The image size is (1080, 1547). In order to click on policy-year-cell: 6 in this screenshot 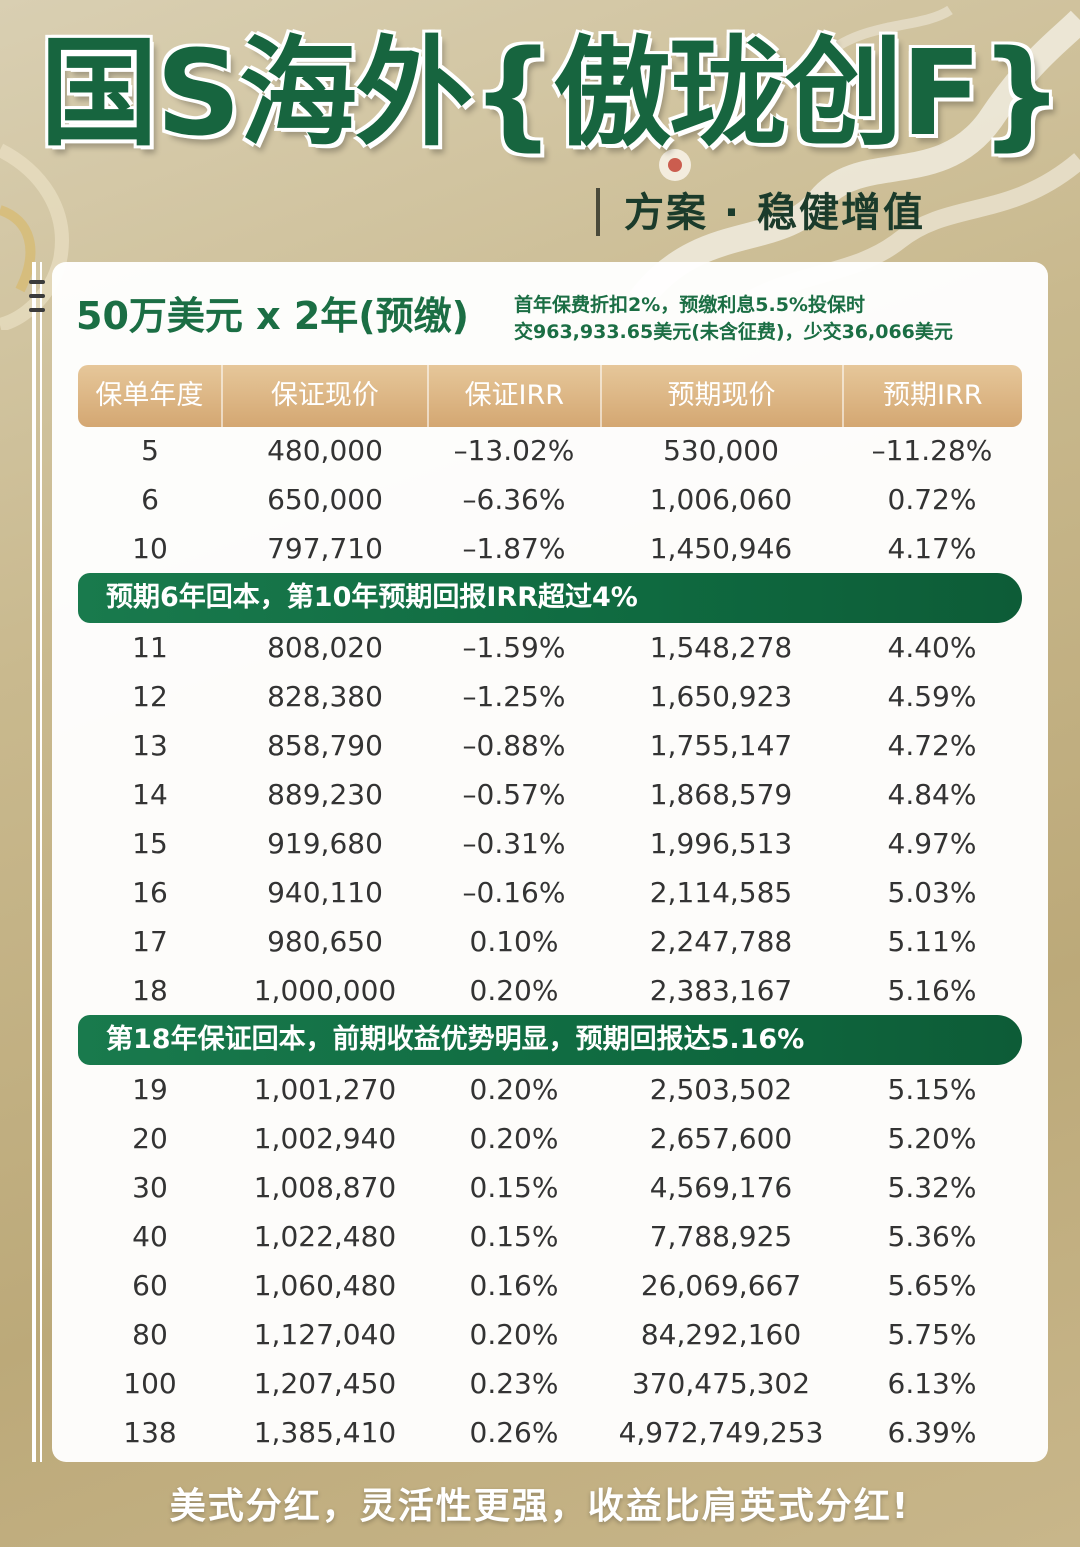, I will do `click(150, 499)`.